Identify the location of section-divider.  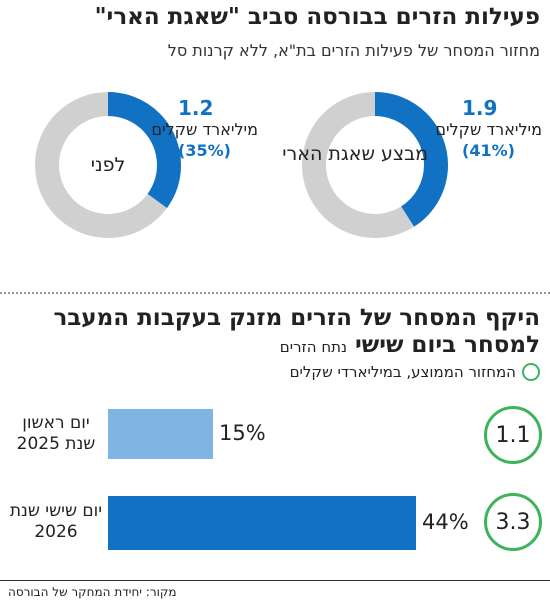
(275, 293).